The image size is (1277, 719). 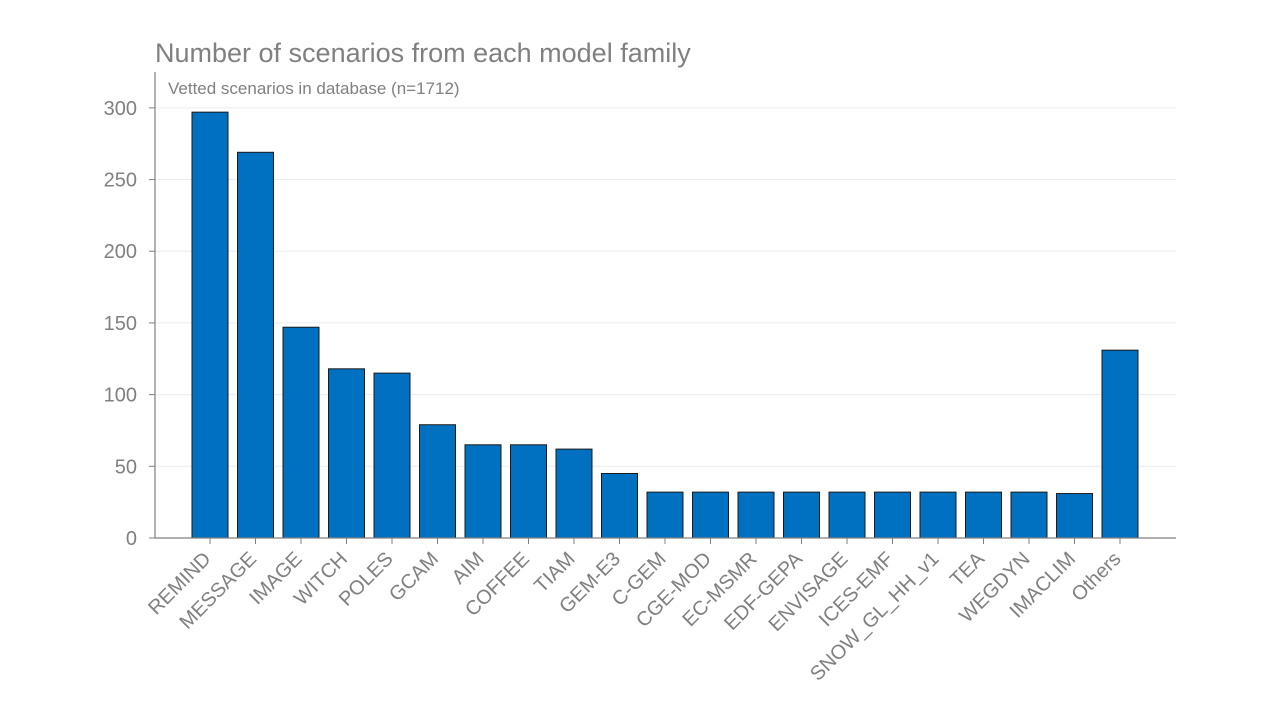 I want to click on y-tick-label: 250, so click(x=120, y=181).